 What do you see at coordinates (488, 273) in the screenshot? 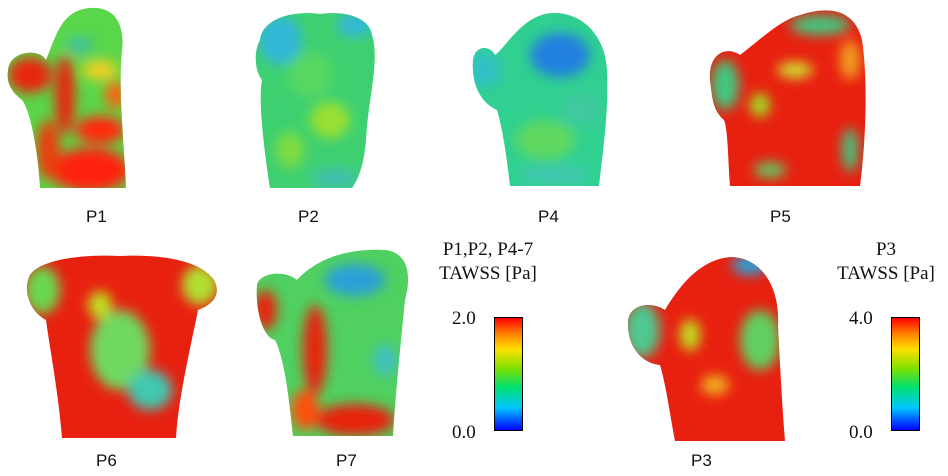
I see `legend-main-title-line2: TAWSS [Pa]` at bounding box center [488, 273].